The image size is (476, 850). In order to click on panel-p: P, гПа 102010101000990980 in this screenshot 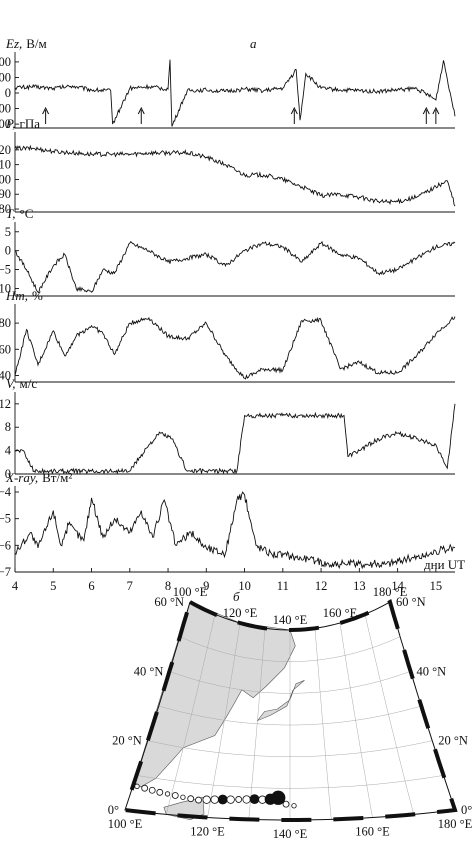, I will do `click(228, 166)`.